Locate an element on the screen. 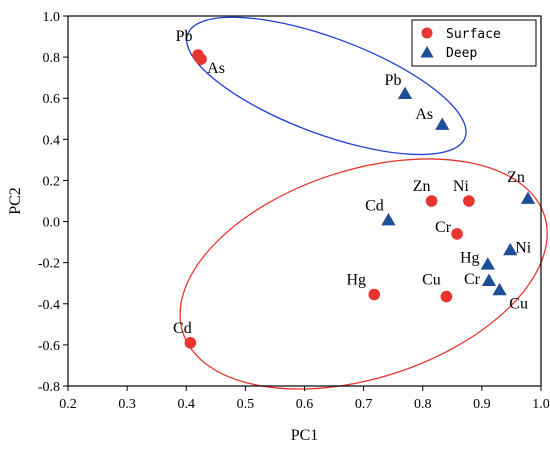 Image resolution: width=550 pixels, height=451 pixels. y-tick-label: 0.2 is located at coordinates (52, 181).